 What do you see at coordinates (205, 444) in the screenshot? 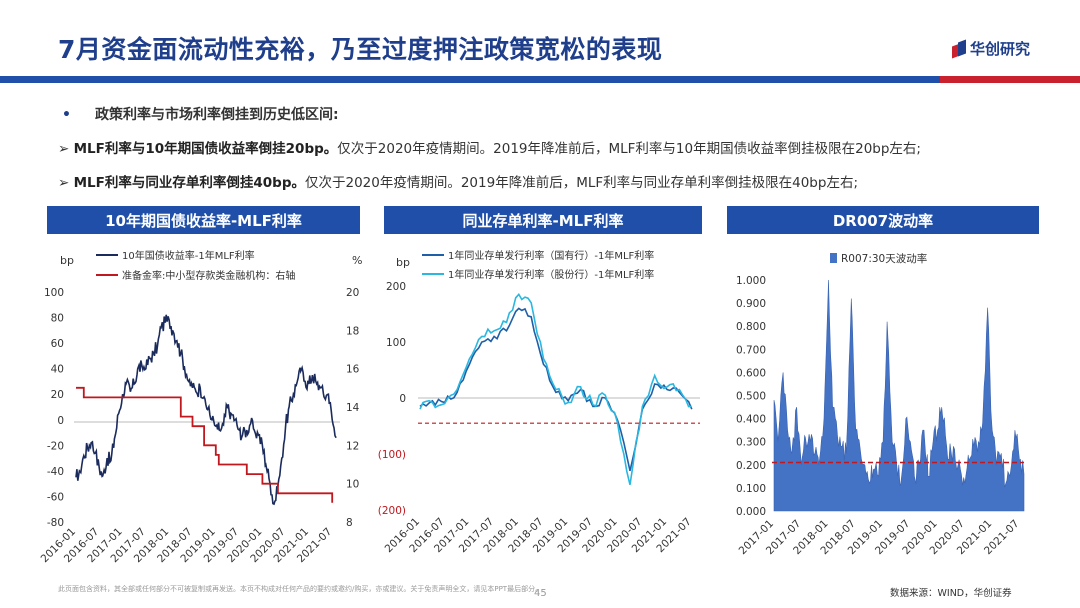
I see `series-rrr` at bounding box center [205, 444].